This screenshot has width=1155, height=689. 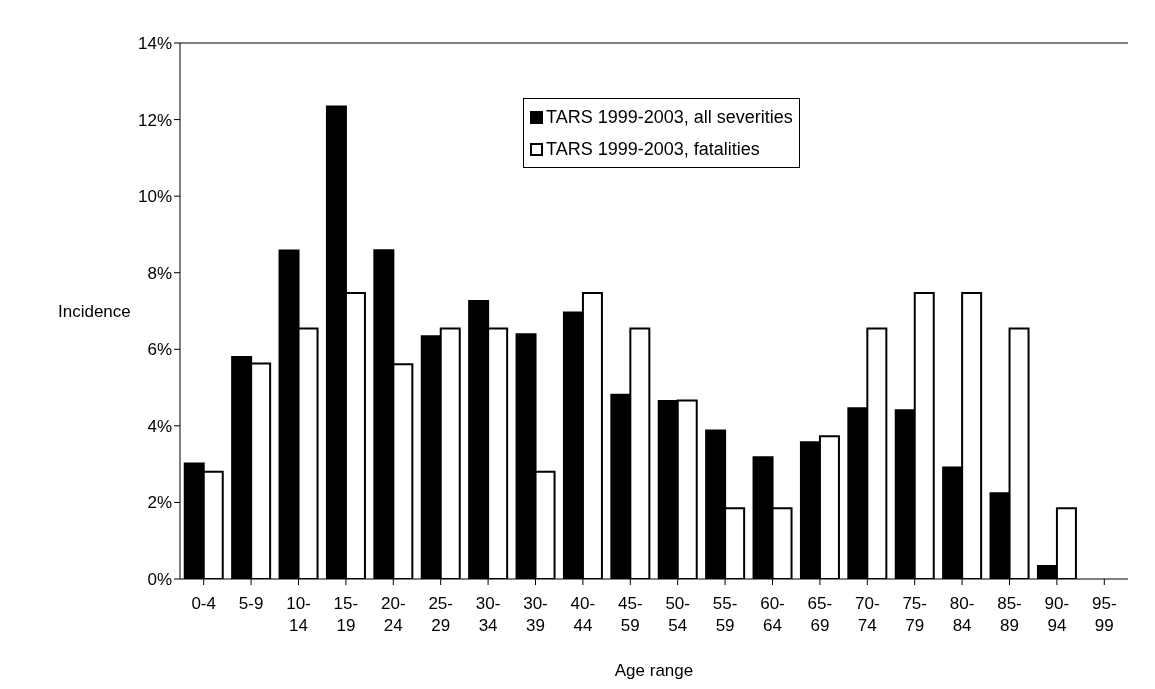 I want to click on x-tick-label: 95-99, so click(x=1104, y=614).